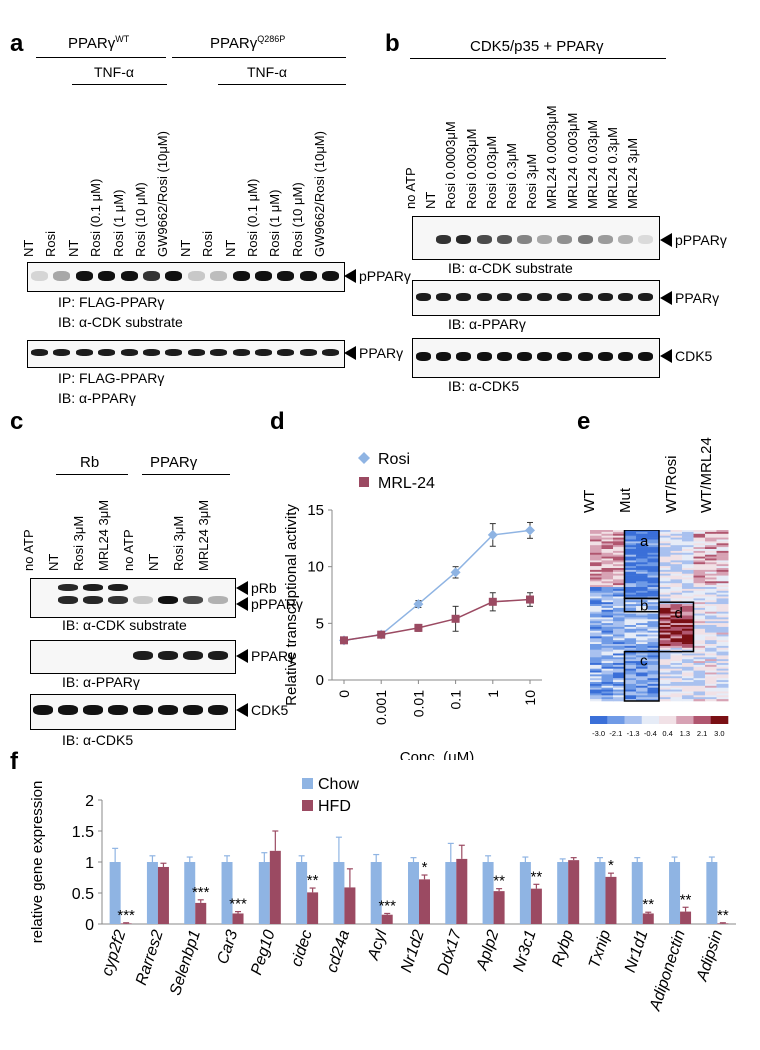 This screenshot has width=760, height=1050. What do you see at coordinates (315, 510) in the screenshot?
I see `panel-d-y-tick-label: 15` at bounding box center [315, 510].